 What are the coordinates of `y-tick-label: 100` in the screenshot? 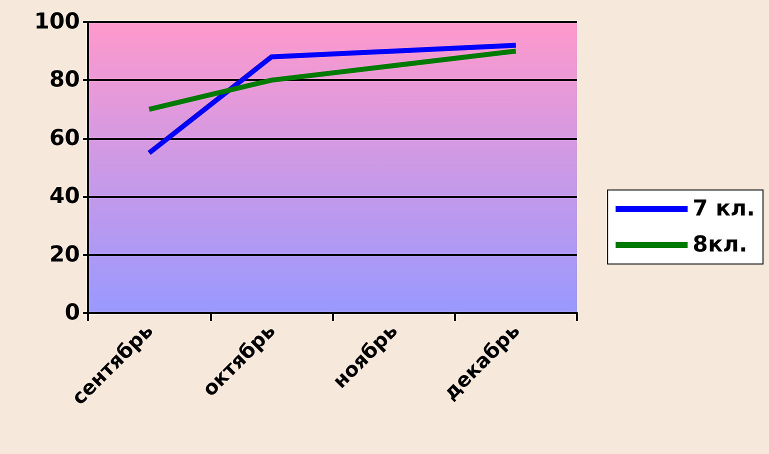 It's located at (57, 22).